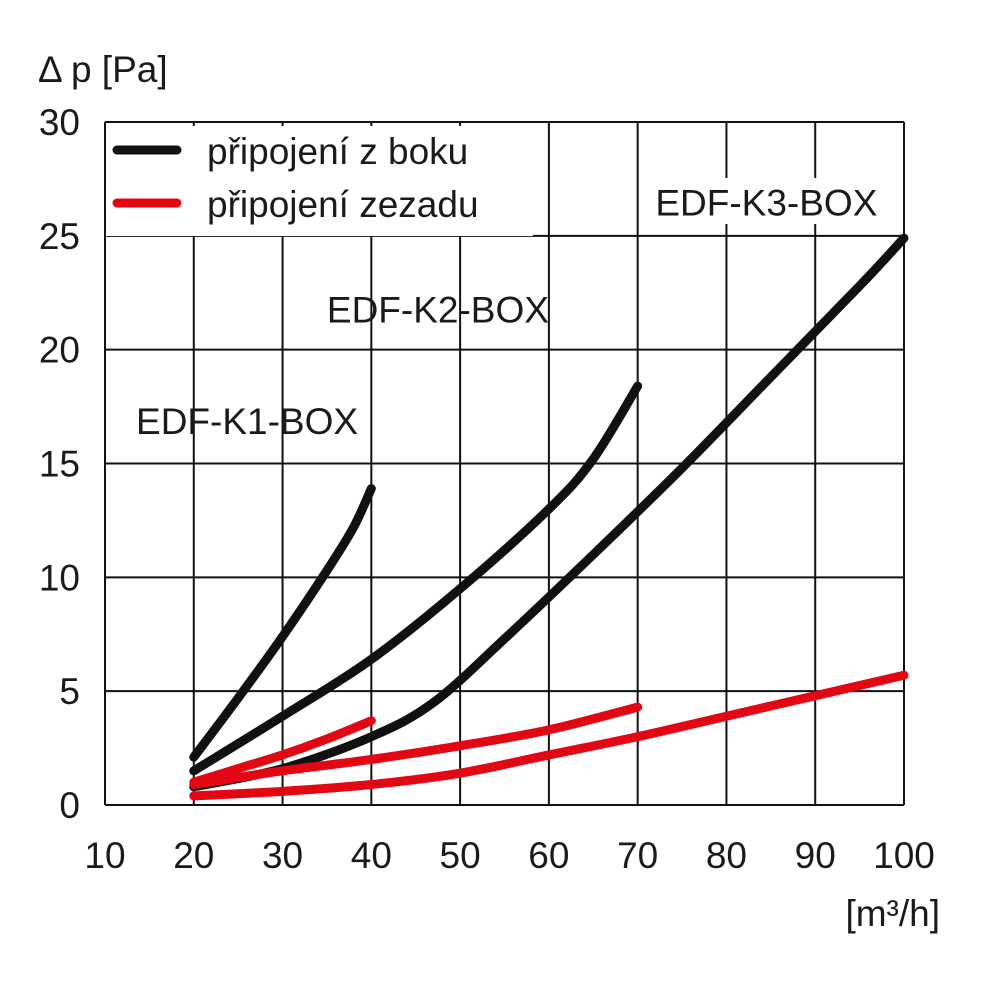 The image size is (1000, 1000). Describe the element at coordinates (815, 855) in the screenshot. I see `x-tick-label-8: 90` at that location.